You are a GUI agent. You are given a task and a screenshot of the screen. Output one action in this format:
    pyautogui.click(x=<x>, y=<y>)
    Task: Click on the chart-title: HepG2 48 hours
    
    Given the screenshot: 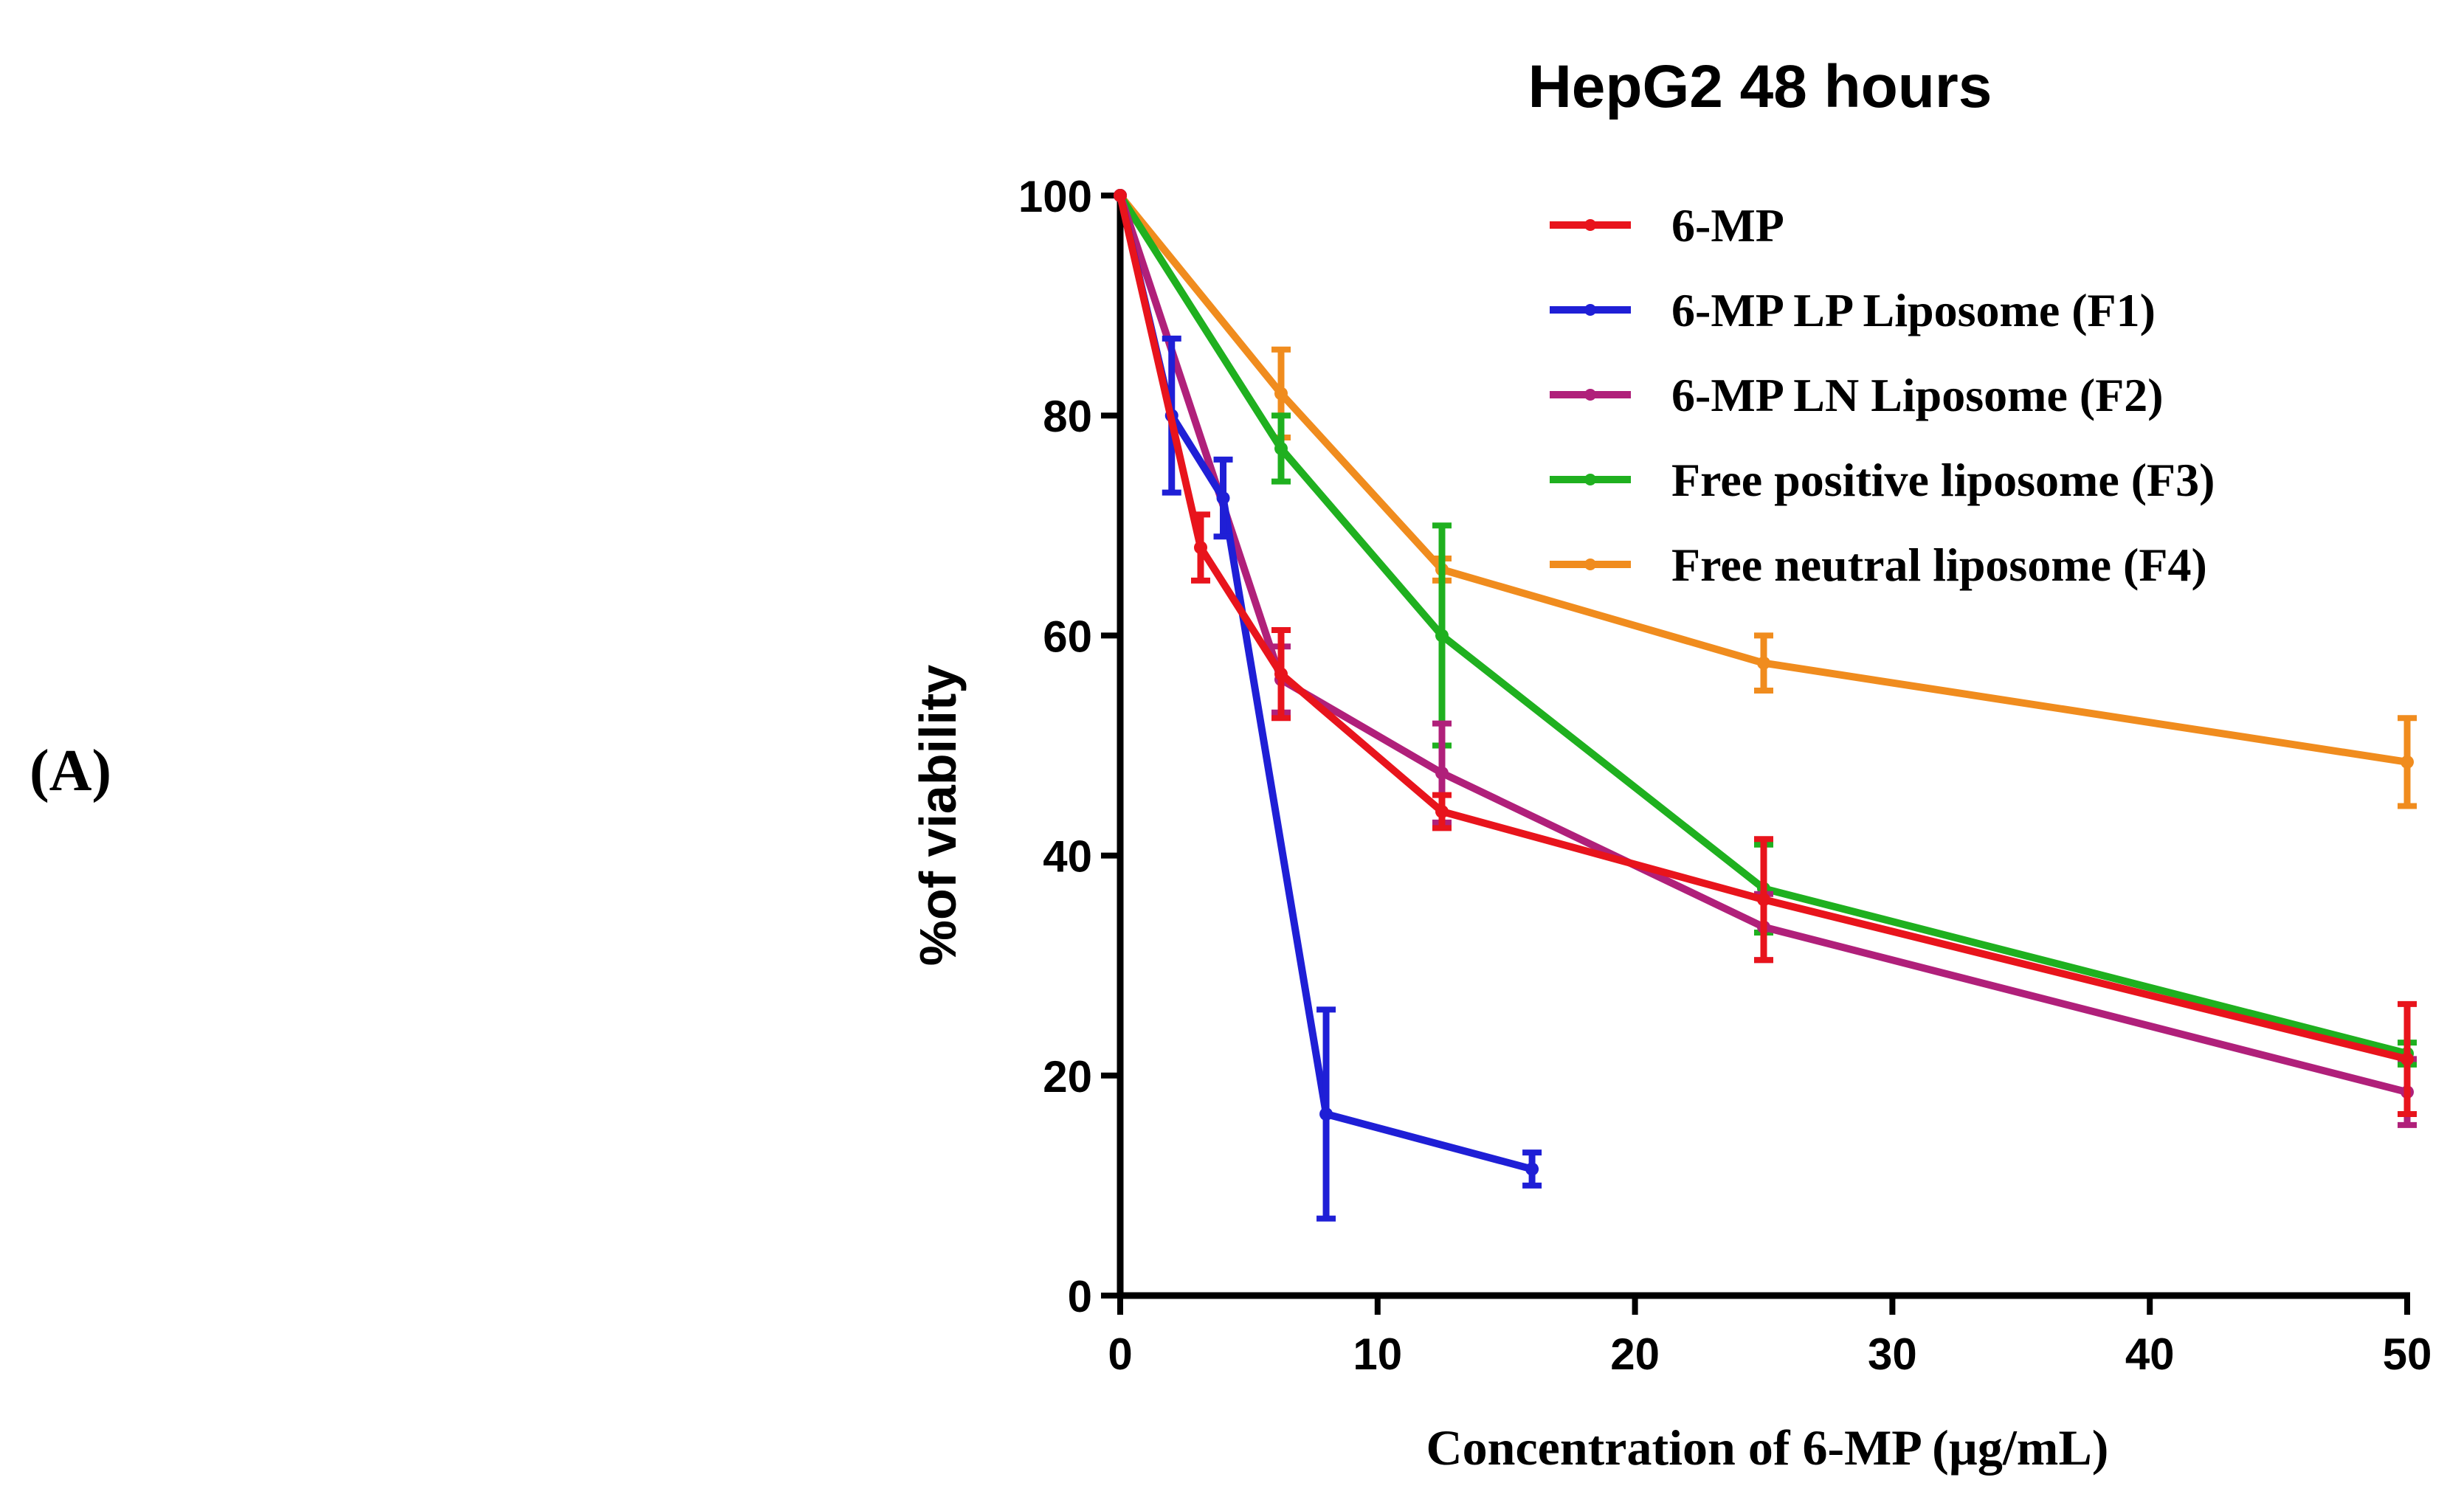 What is the action you would take?
    pyautogui.click(x=1760, y=86)
    